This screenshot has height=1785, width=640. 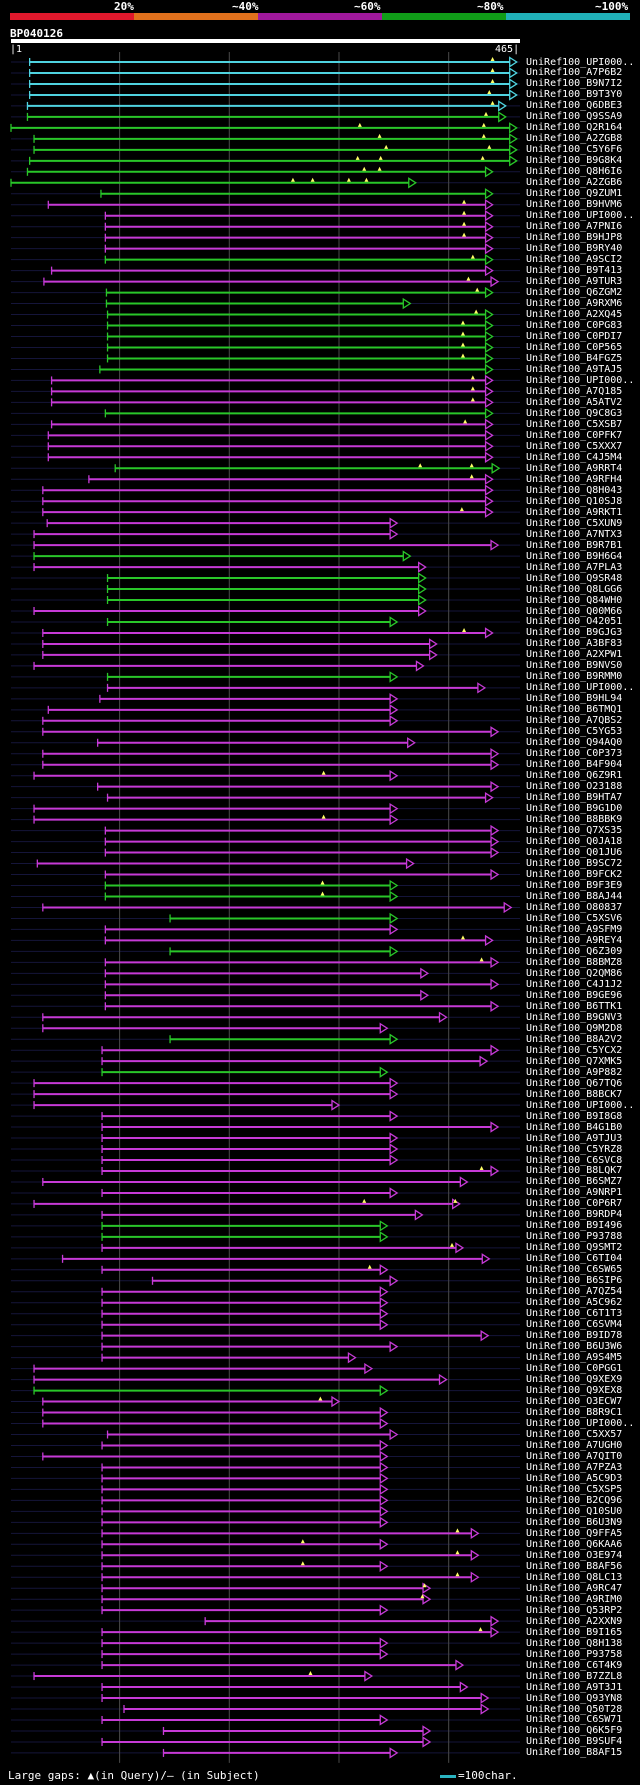 What do you see at coordinates (574, 677) in the screenshot?
I see `hit-label: UniRef100_B9RMM0` at bounding box center [574, 677].